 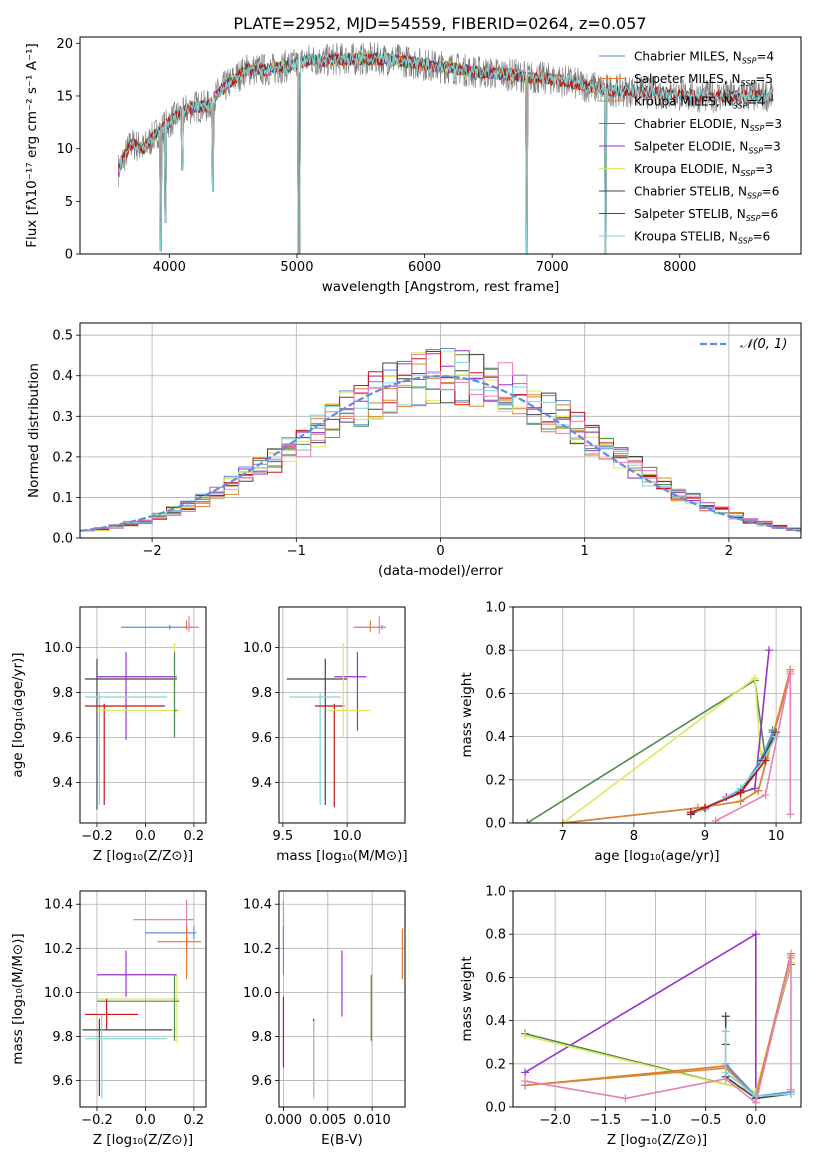 What do you see at coordinates (62, 417) in the screenshot?
I see `y-tick-label: 0.3` at bounding box center [62, 417].